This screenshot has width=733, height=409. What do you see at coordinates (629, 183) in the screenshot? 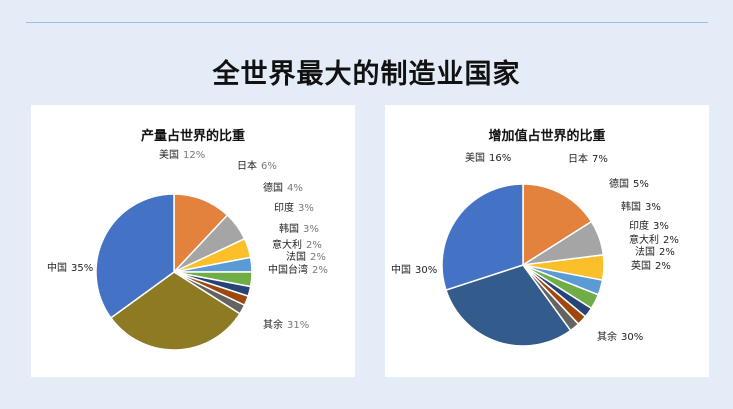
I see `slice-label: 德国 5%` at bounding box center [629, 183].